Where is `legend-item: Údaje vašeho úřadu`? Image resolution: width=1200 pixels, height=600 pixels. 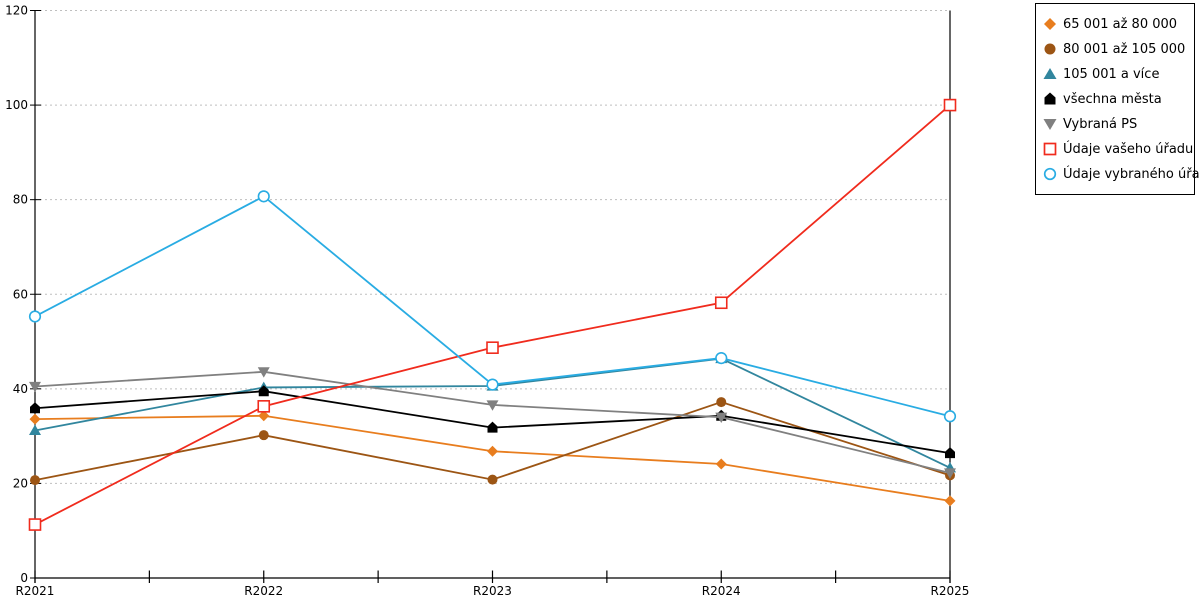
legend-item: Údaje vašeho úřadu is located at coordinates (1118, 149).